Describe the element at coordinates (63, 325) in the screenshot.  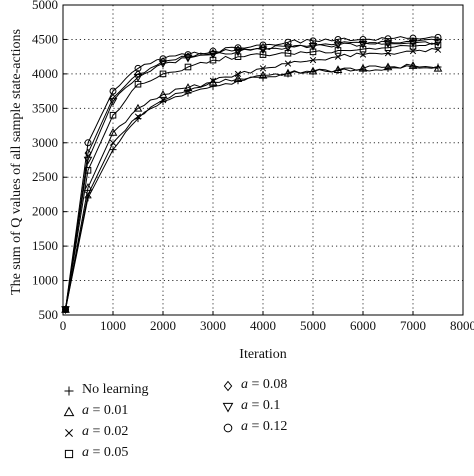
I see `x-tick-label: 0` at that location.